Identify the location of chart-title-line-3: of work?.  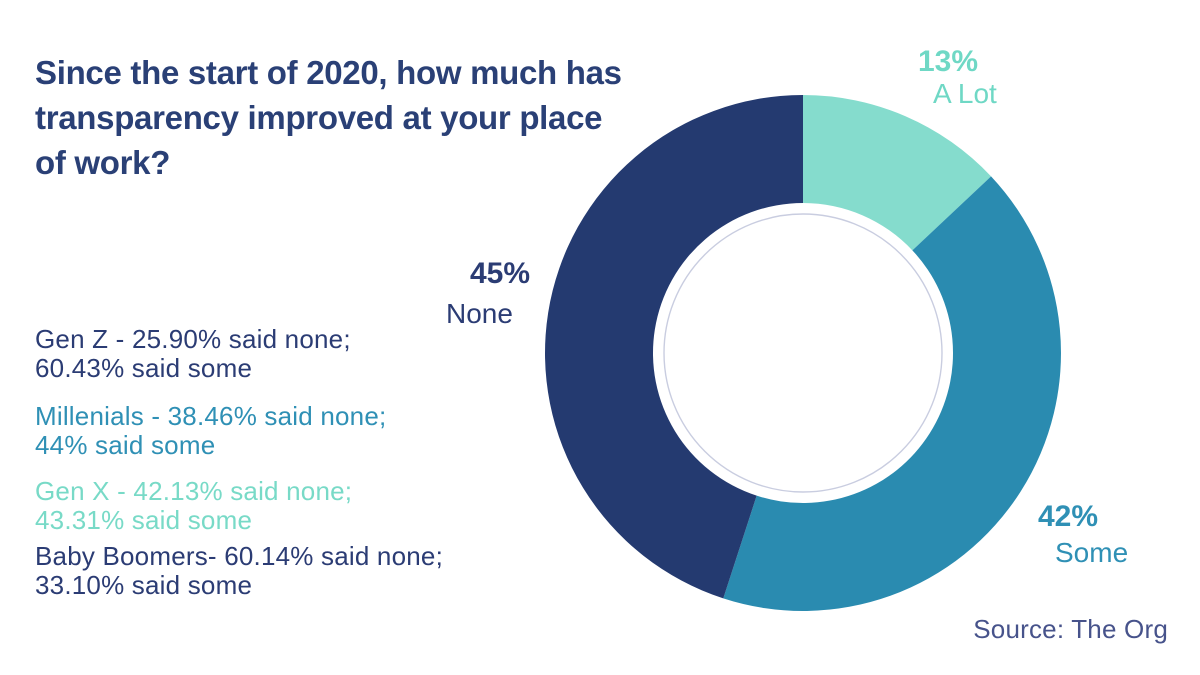
(103, 162).